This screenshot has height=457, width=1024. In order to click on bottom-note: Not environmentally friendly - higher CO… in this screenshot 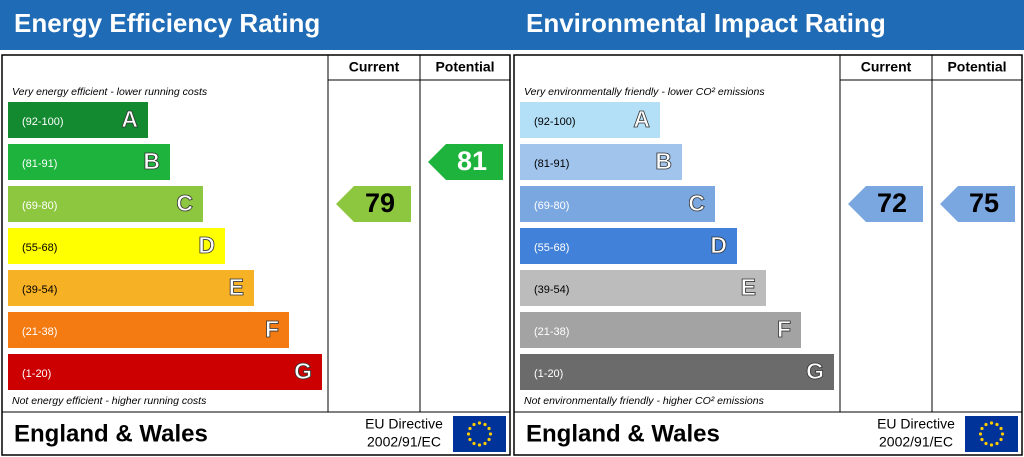, I will do `click(644, 401)`.